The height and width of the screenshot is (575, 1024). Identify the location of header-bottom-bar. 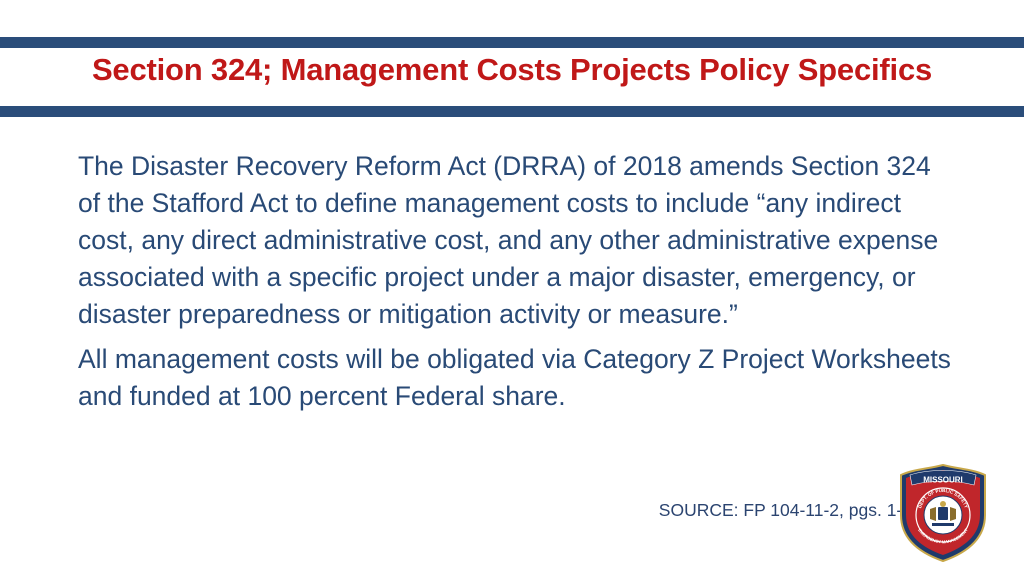
(512, 111).